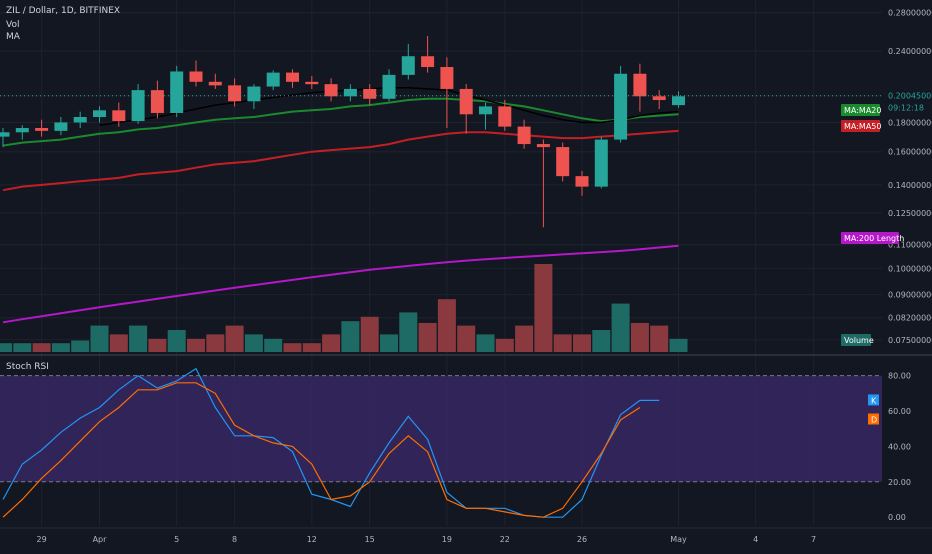 The height and width of the screenshot is (554, 932). Describe the element at coordinates (906, 108) in the screenshot. I see `countdown-label: 09:12:18` at that location.